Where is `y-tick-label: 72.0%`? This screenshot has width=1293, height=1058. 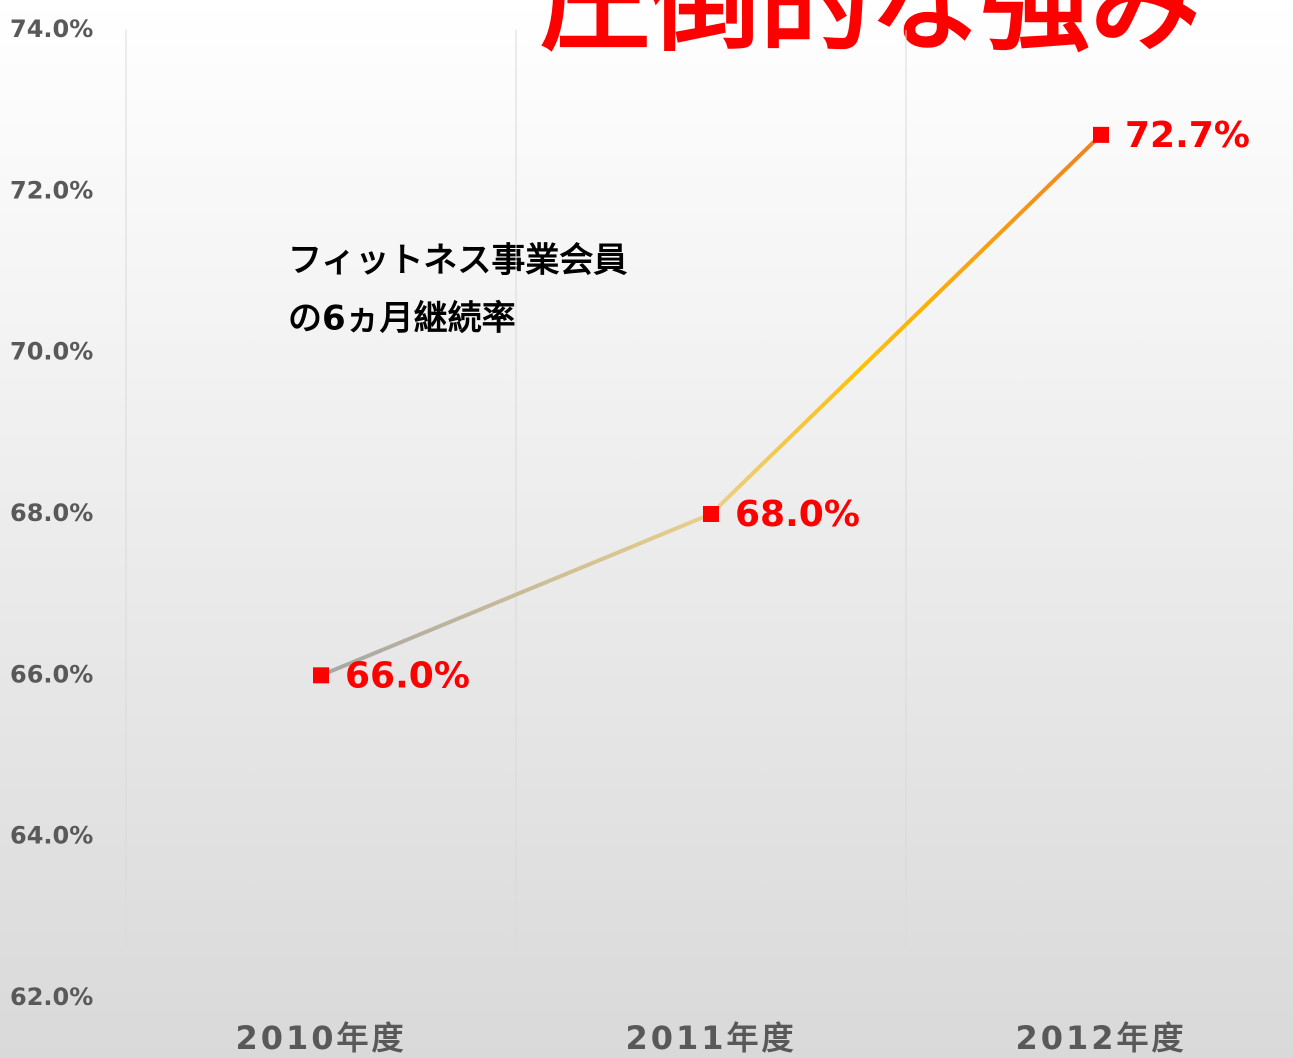 y-tick-label: 72.0% is located at coordinates (51, 190).